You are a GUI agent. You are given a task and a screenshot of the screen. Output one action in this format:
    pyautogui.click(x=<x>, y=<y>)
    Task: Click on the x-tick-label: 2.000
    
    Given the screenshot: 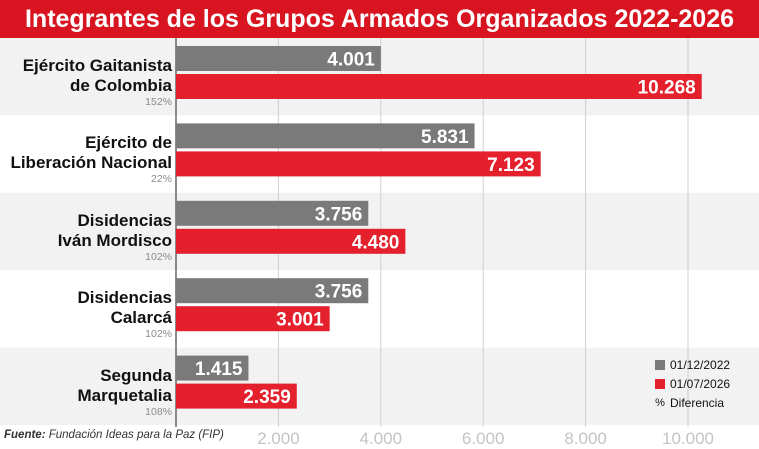 What is the action you would take?
    pyautogui.click(x=278, y=438)
    